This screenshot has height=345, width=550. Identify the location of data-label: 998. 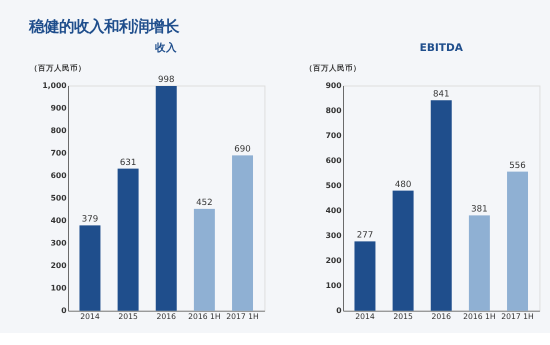
(166, 80).